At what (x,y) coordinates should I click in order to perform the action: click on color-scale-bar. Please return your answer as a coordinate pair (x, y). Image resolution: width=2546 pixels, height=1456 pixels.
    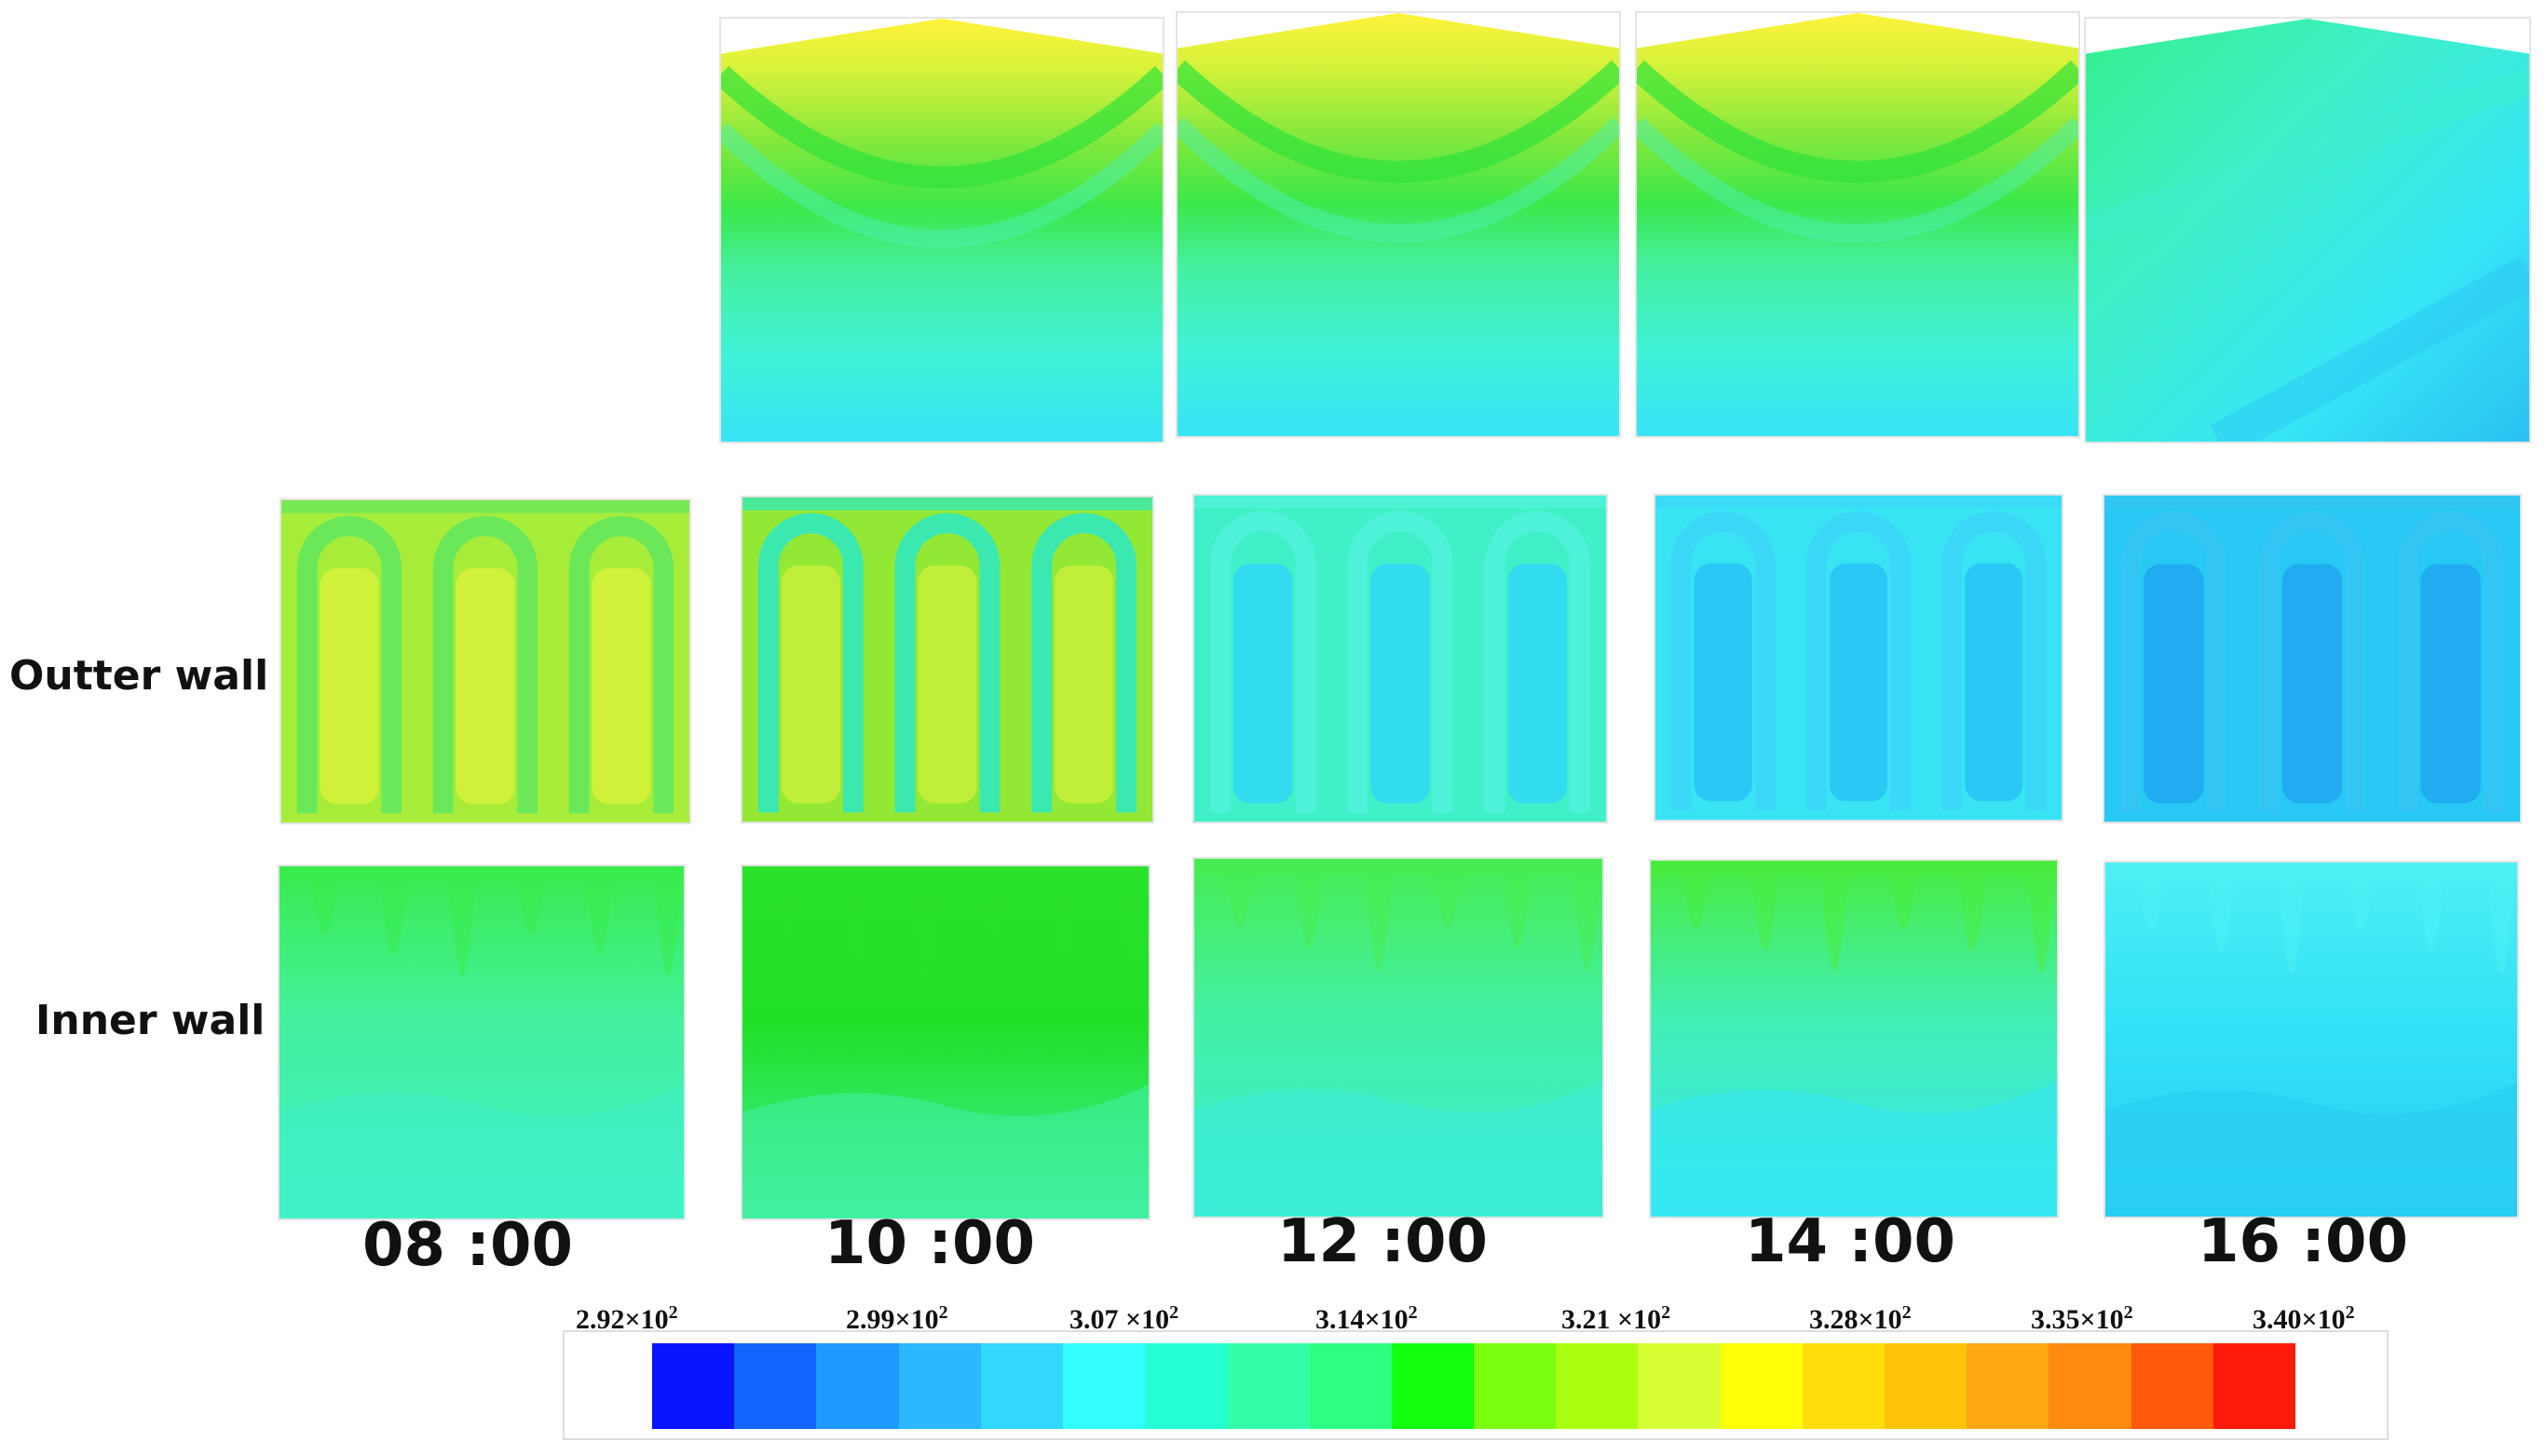
    Looking at the image, I should click on (1474, 1386).